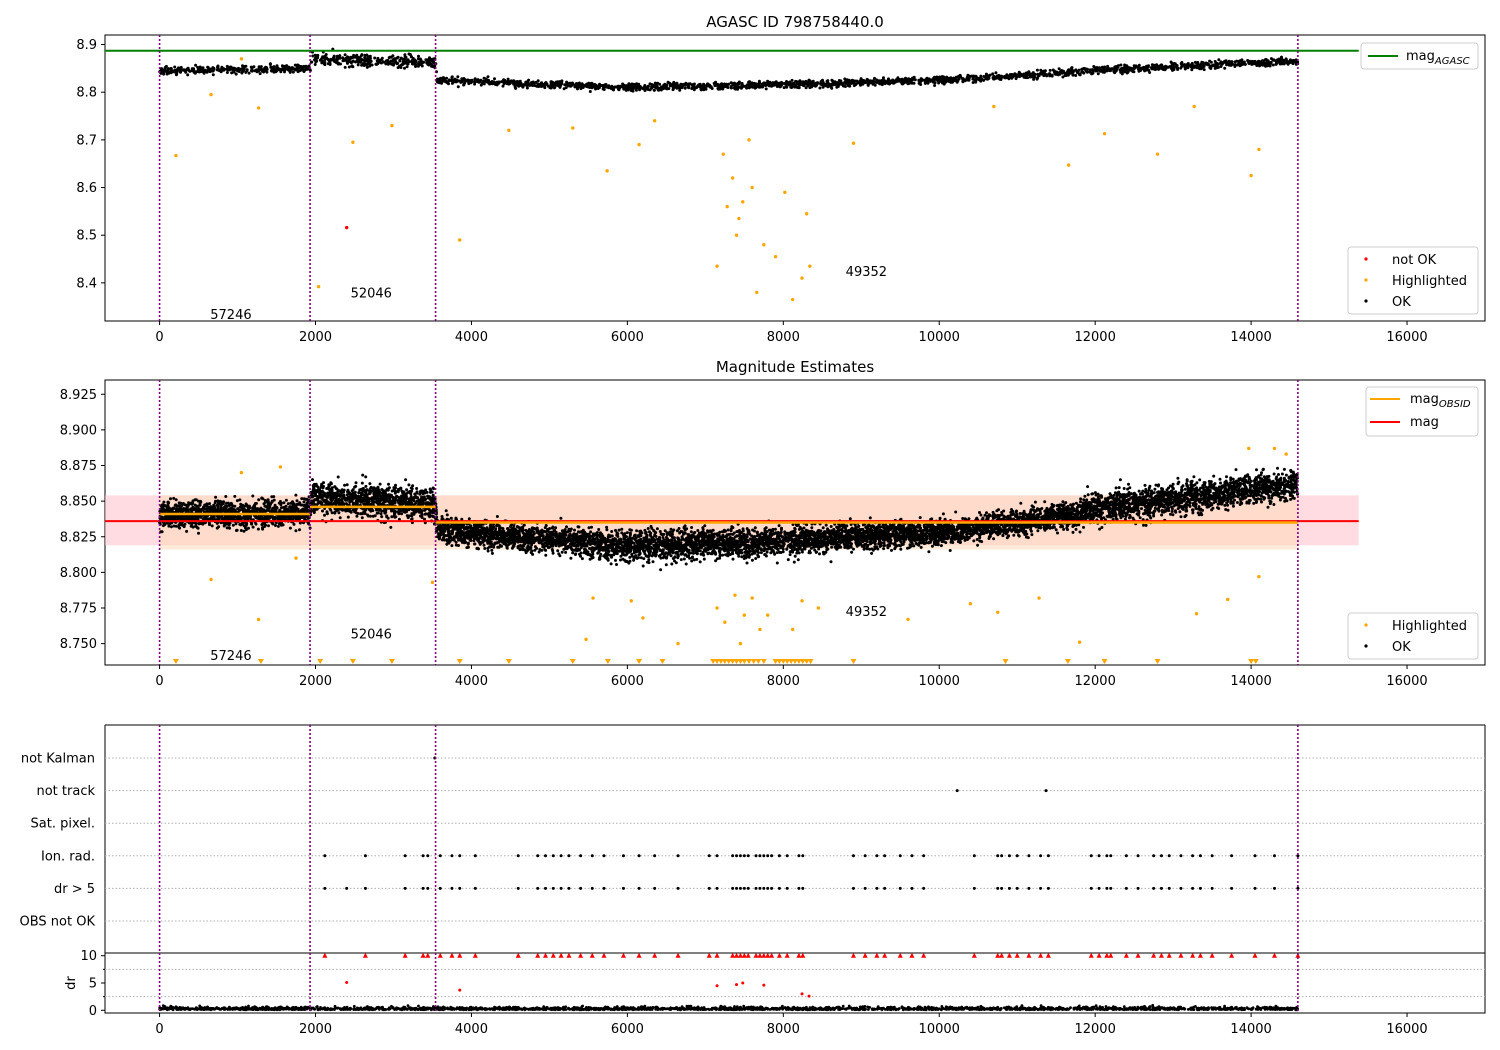  I want to click on x-tick-label-1-4: 8000, so click(783, 337).